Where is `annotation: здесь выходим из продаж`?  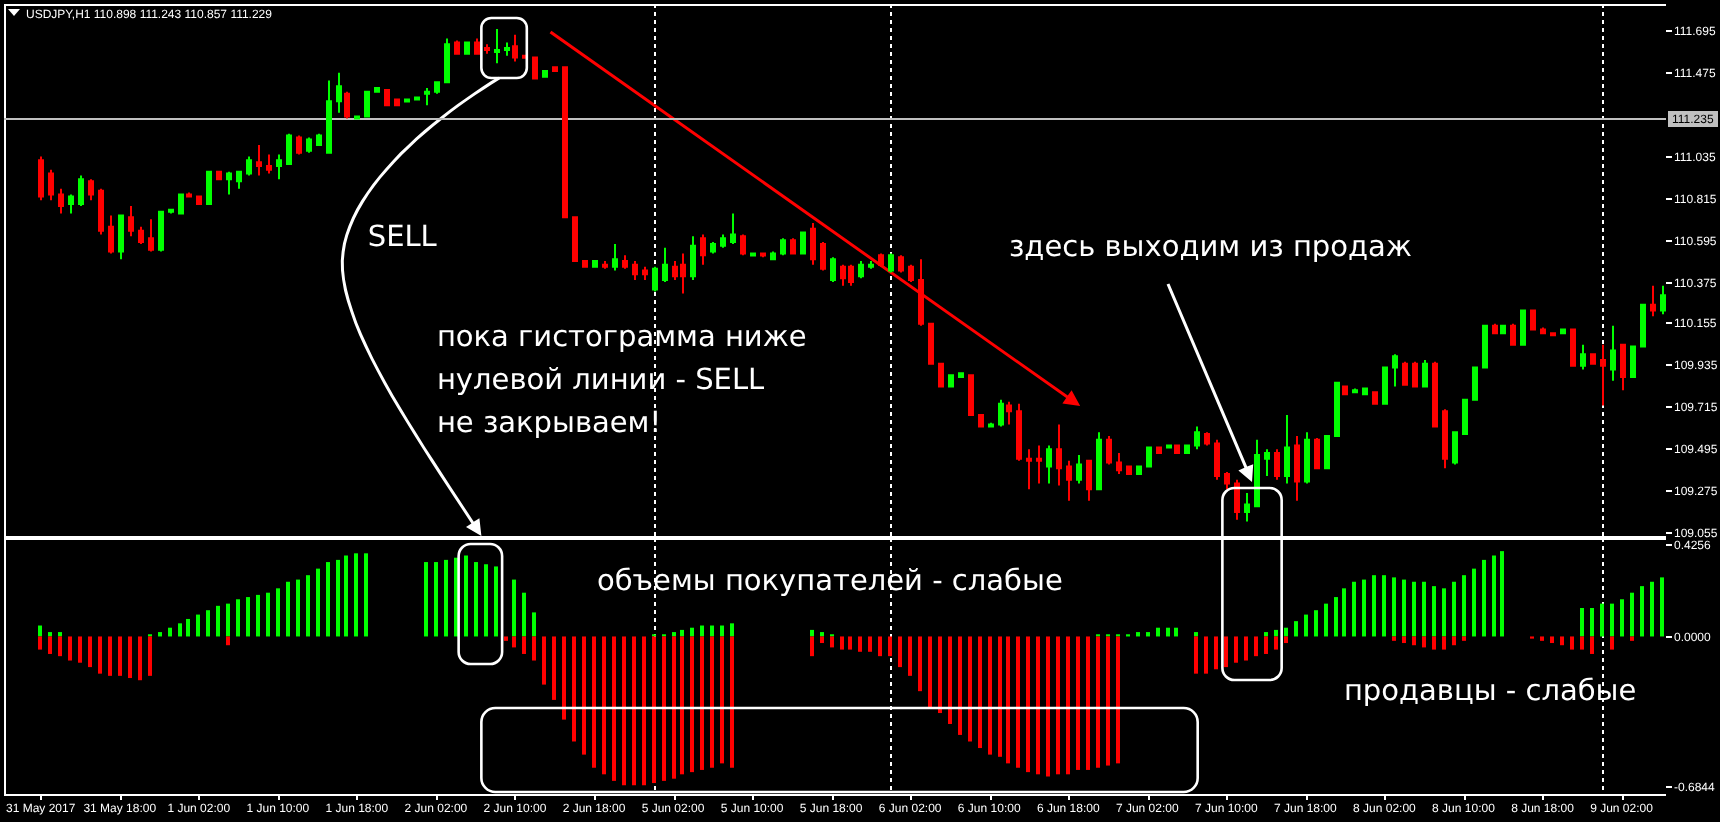
annotation: здесь выходим из продаж is located at coordinates (1210, 248).